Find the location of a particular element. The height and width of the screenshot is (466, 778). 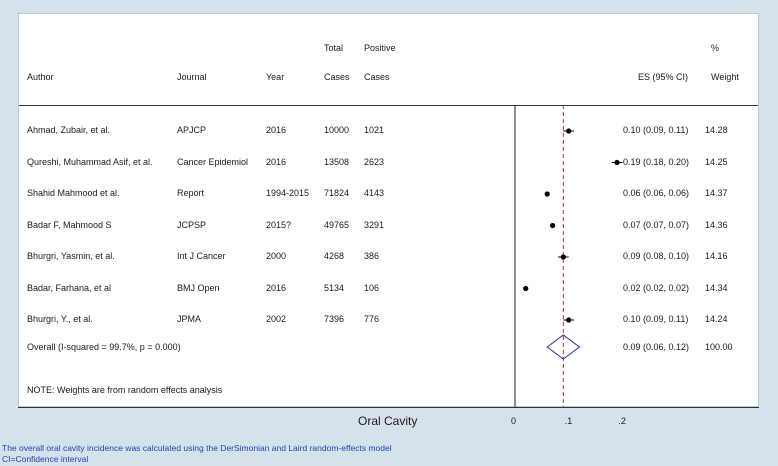

study-positive: 3291 is located at coordinates (374, 224).